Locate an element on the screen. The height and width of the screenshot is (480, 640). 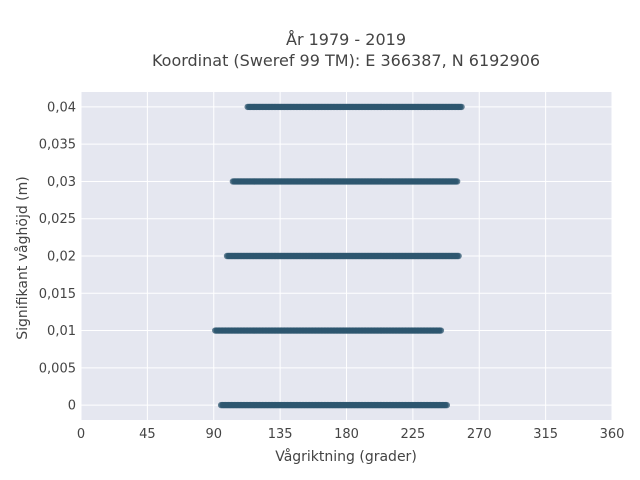
x-tick-label: 135 is located at coordinates (280, 434).